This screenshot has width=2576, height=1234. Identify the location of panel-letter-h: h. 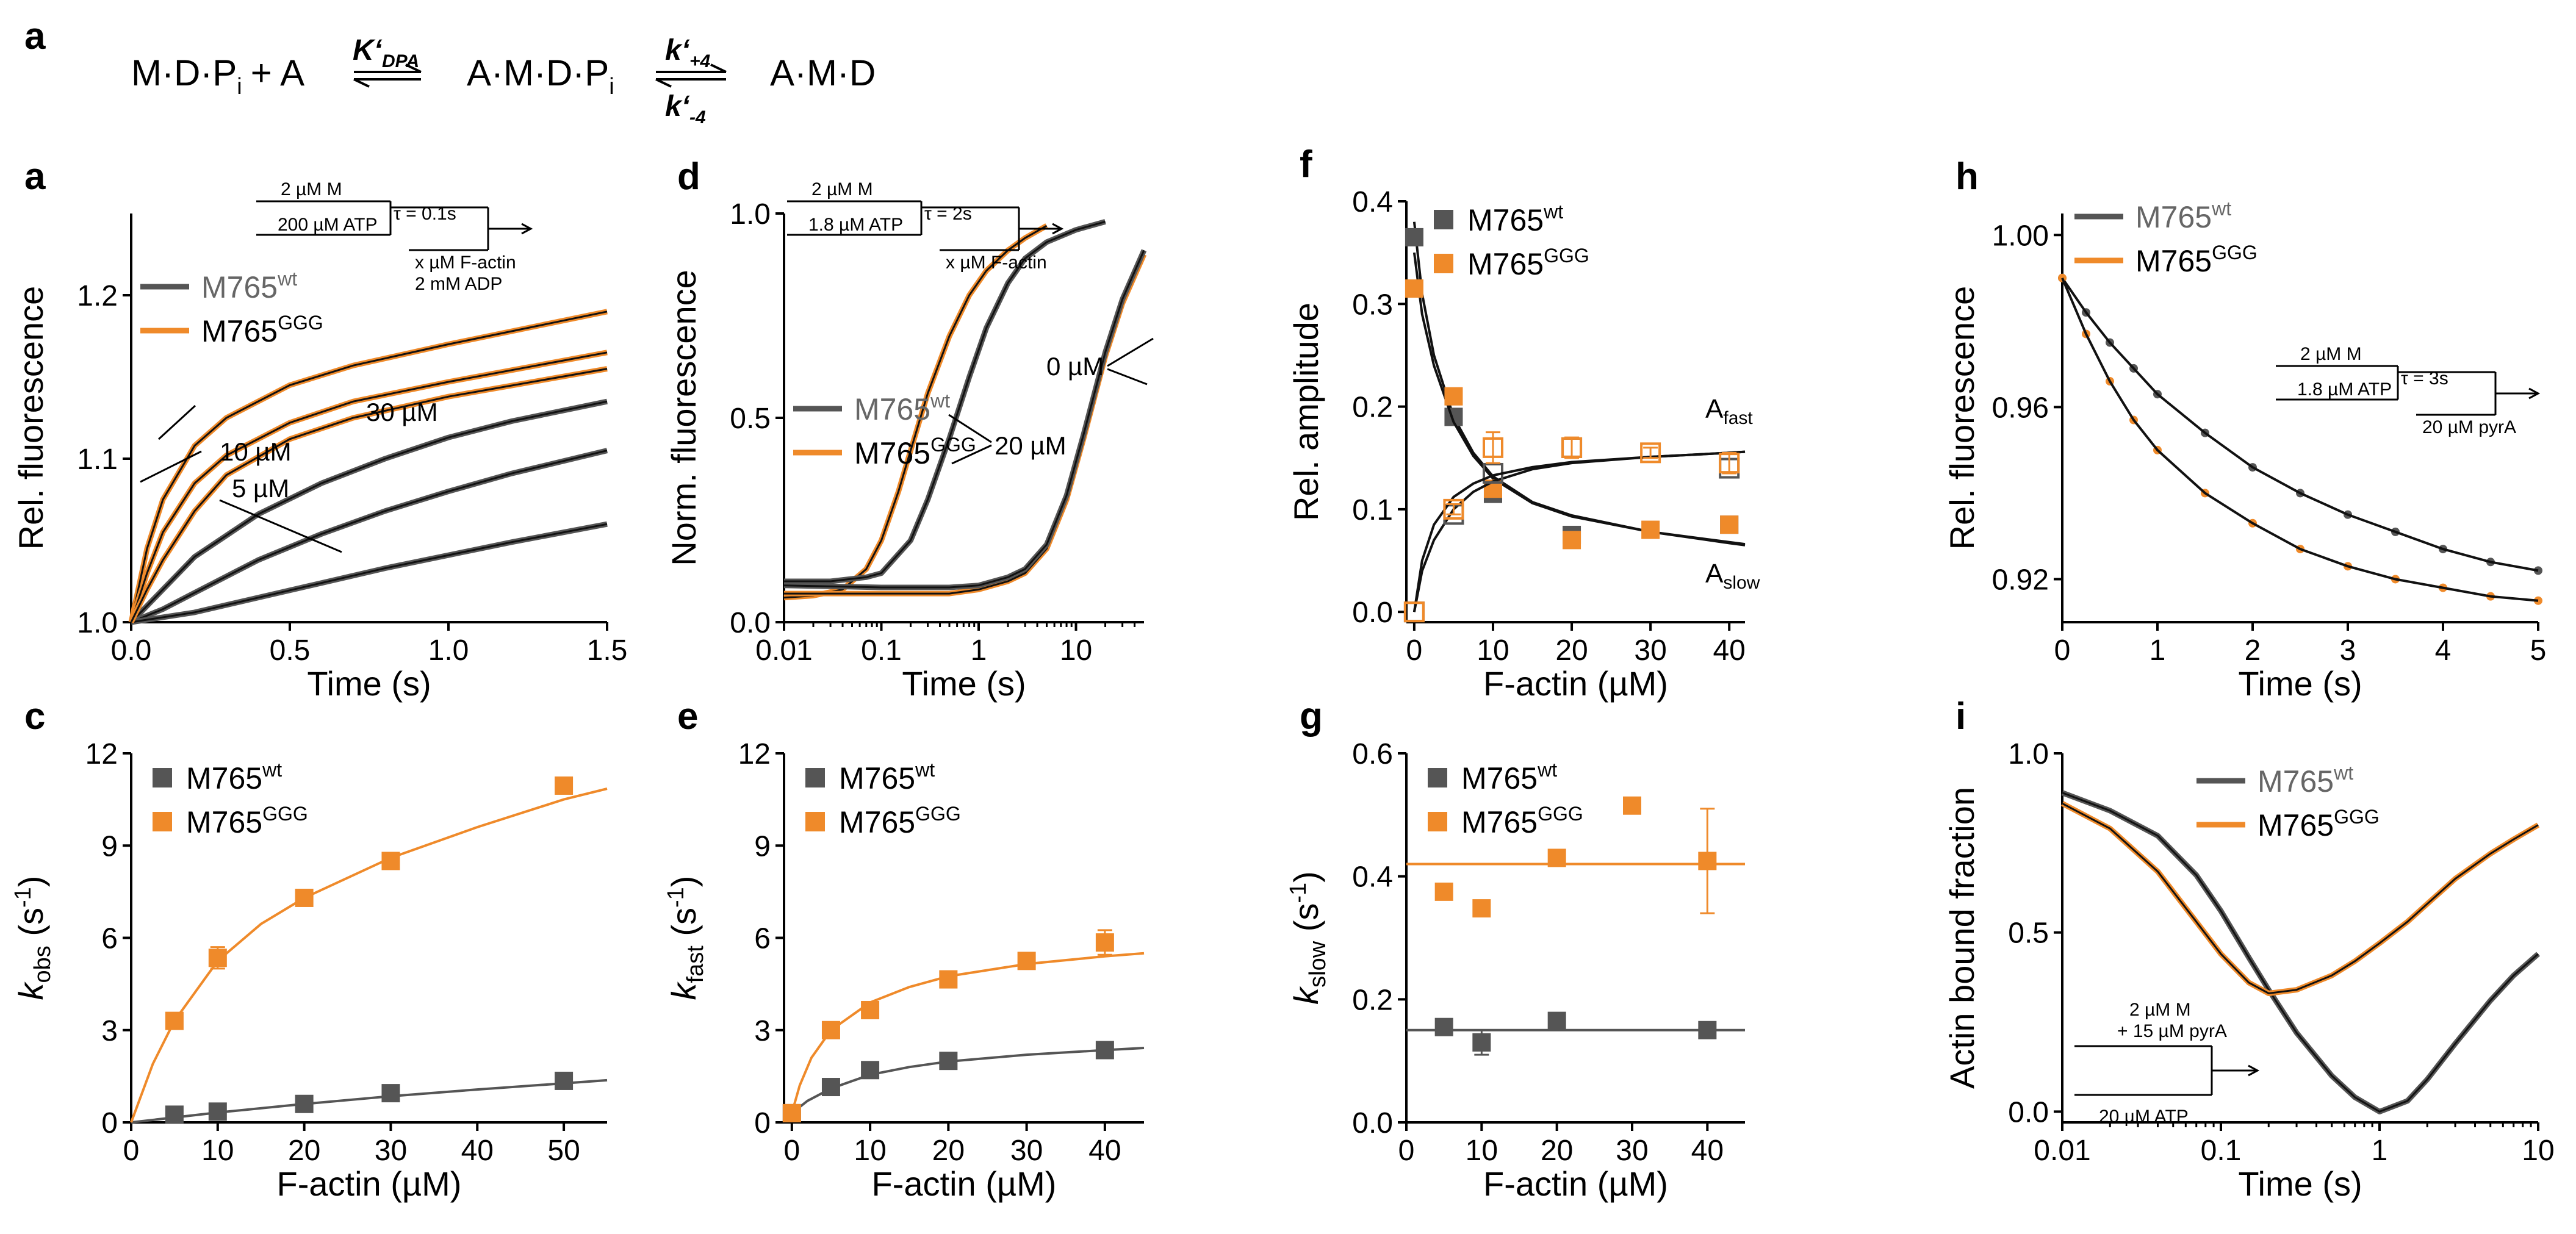
(1967, 177).